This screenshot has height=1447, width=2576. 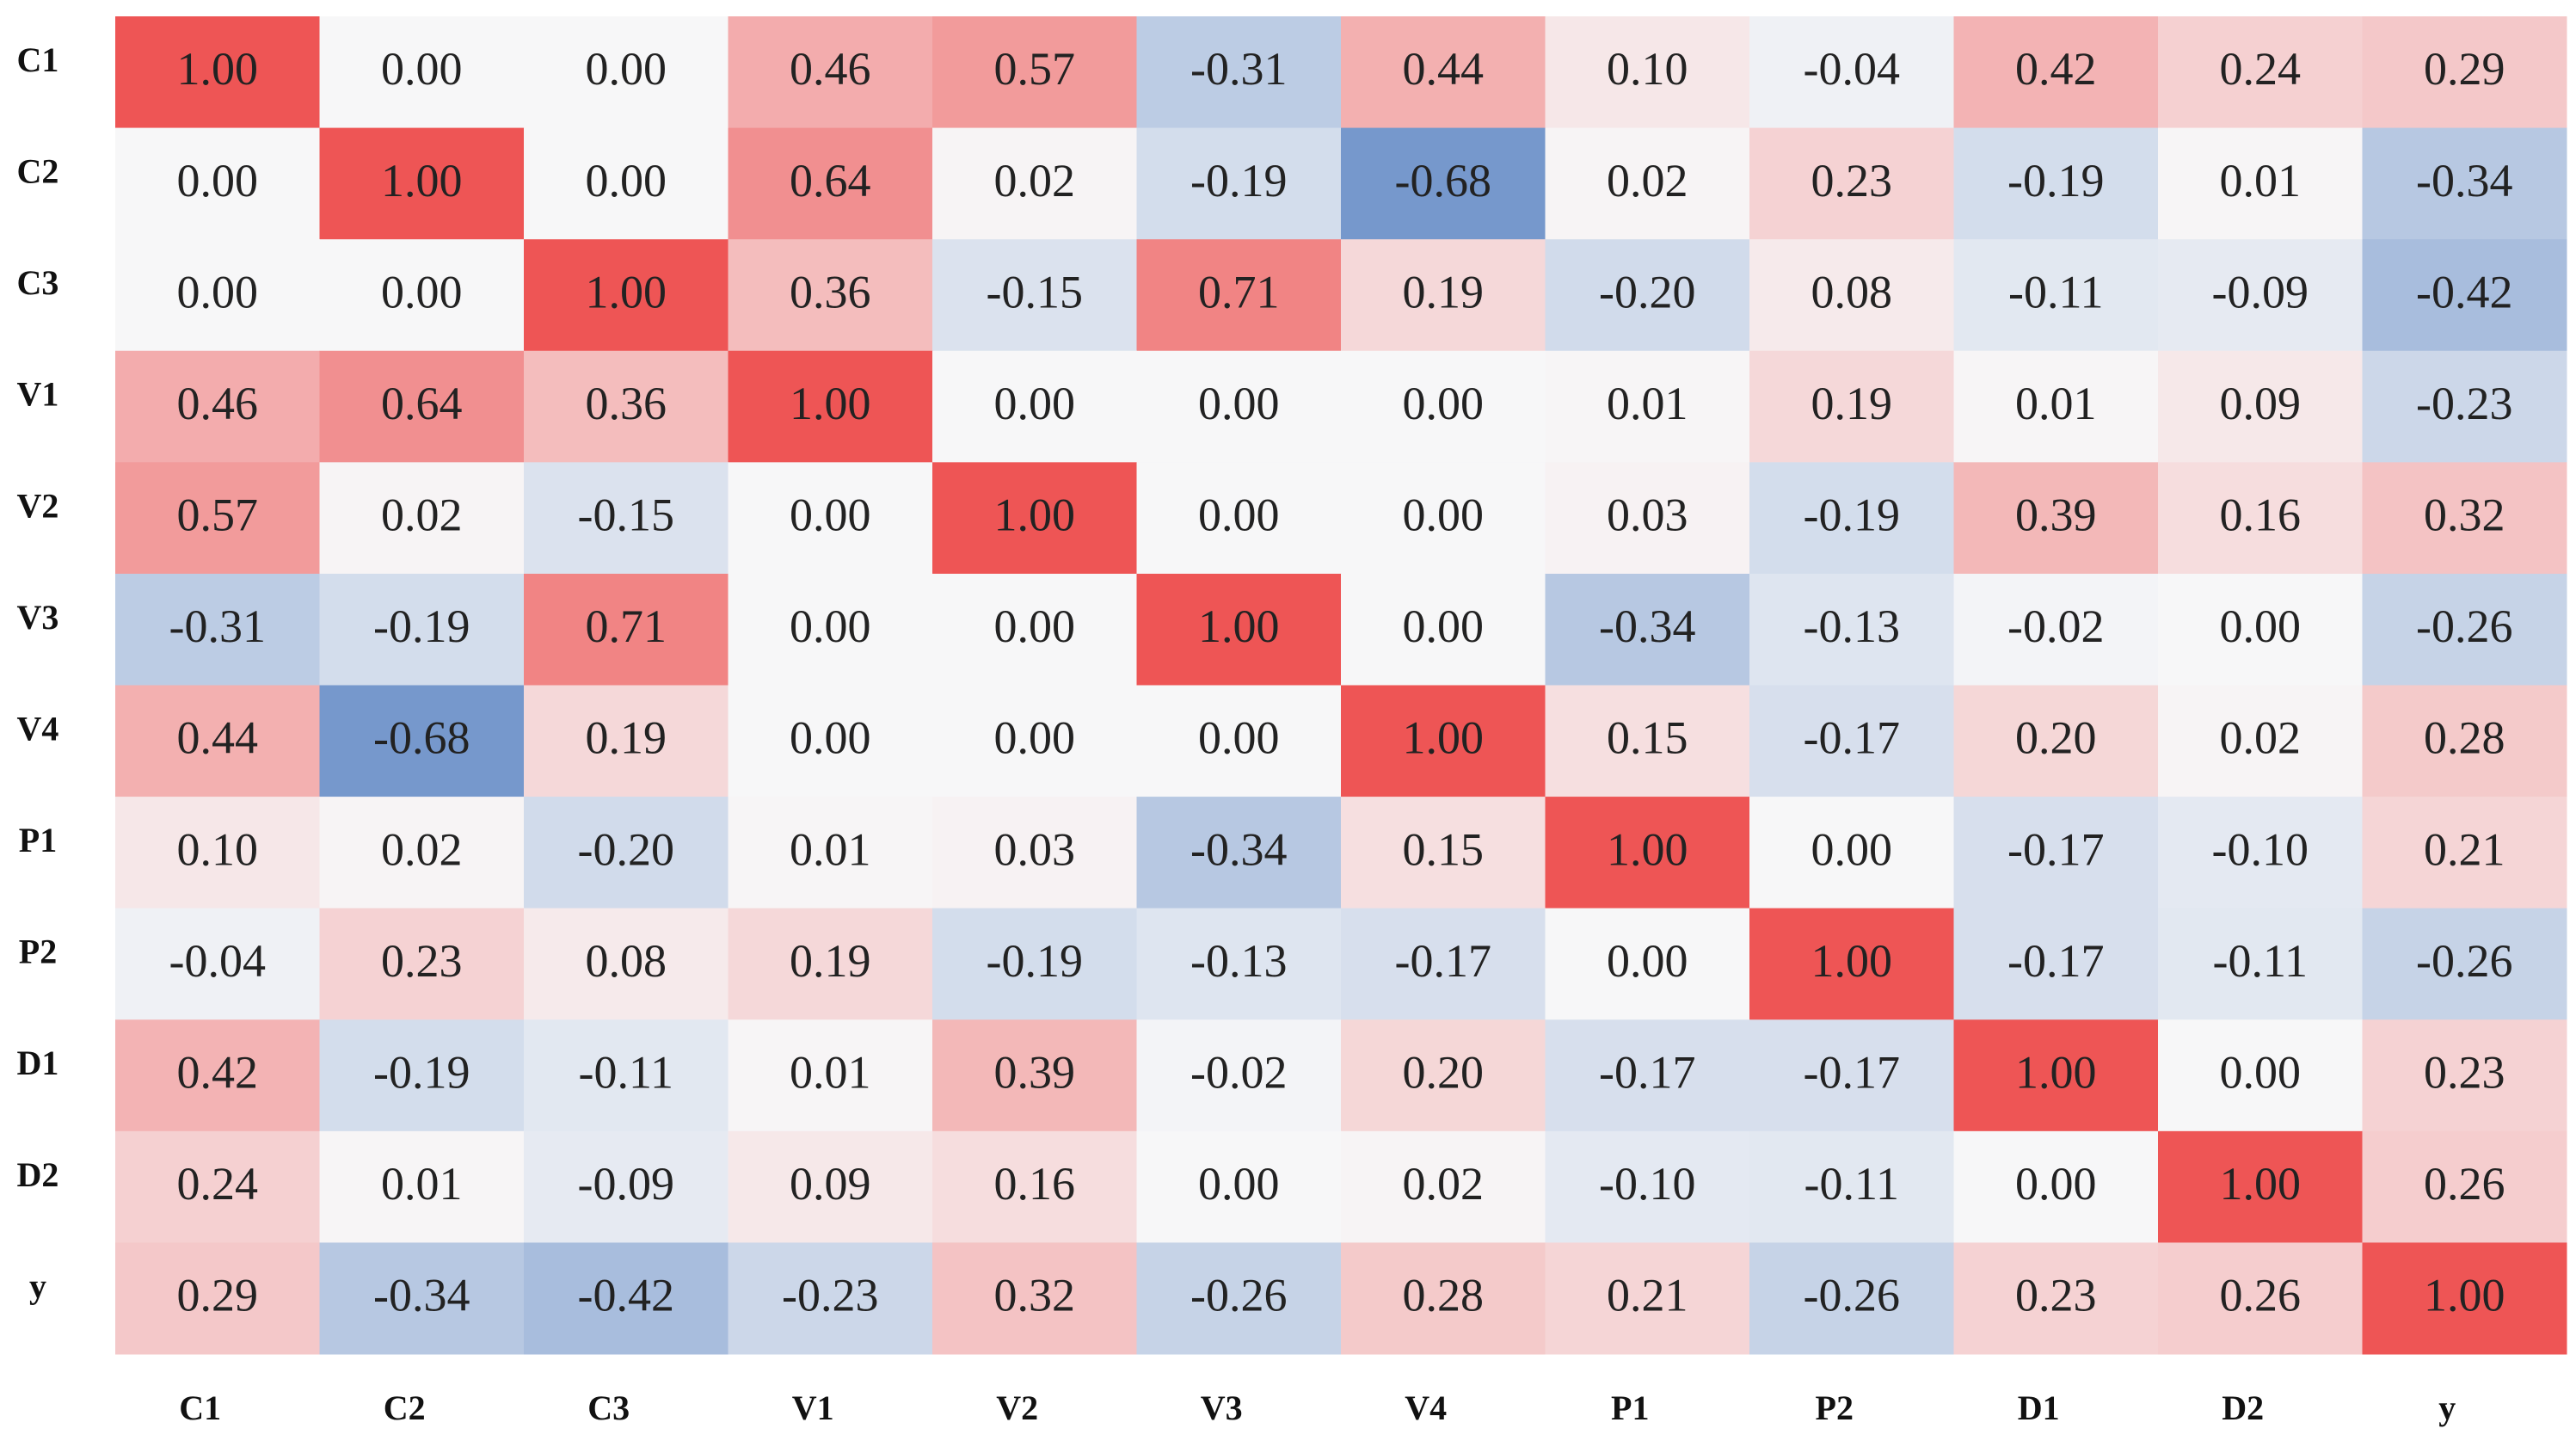 I want to click on x-tick-label: C2, so click(x=405, y=1408).